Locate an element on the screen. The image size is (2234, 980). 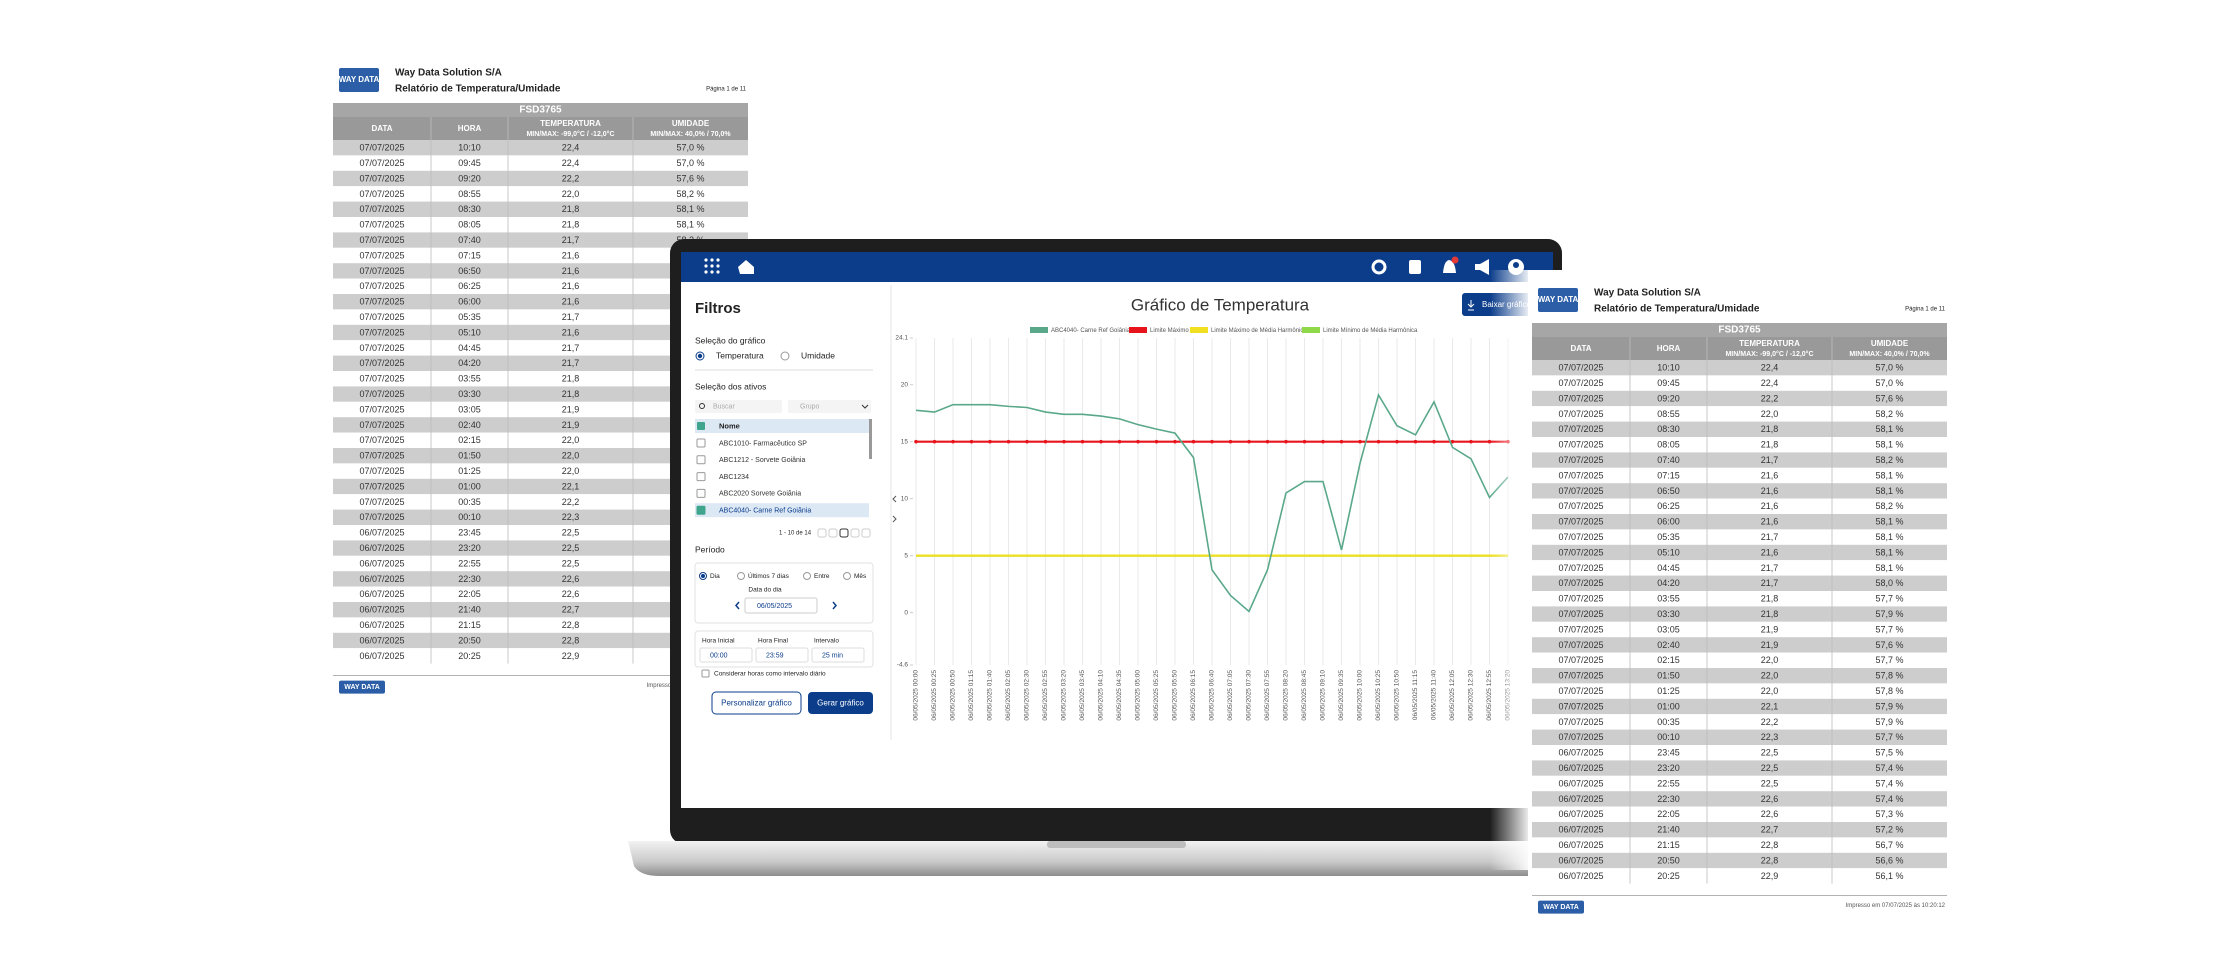
series-line is located at coordinates (1212, 502).